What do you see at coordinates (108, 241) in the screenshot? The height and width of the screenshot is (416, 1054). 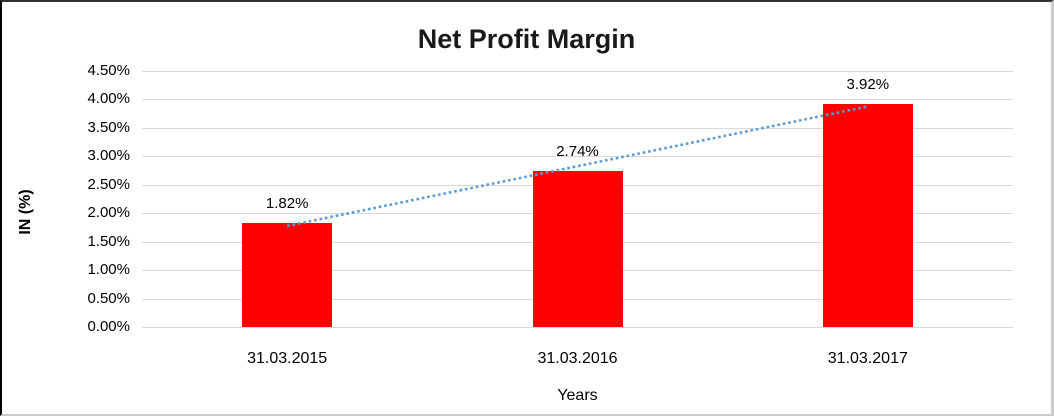 I see `y-tick-label: 1.50%` at bounding box center [108, 241].